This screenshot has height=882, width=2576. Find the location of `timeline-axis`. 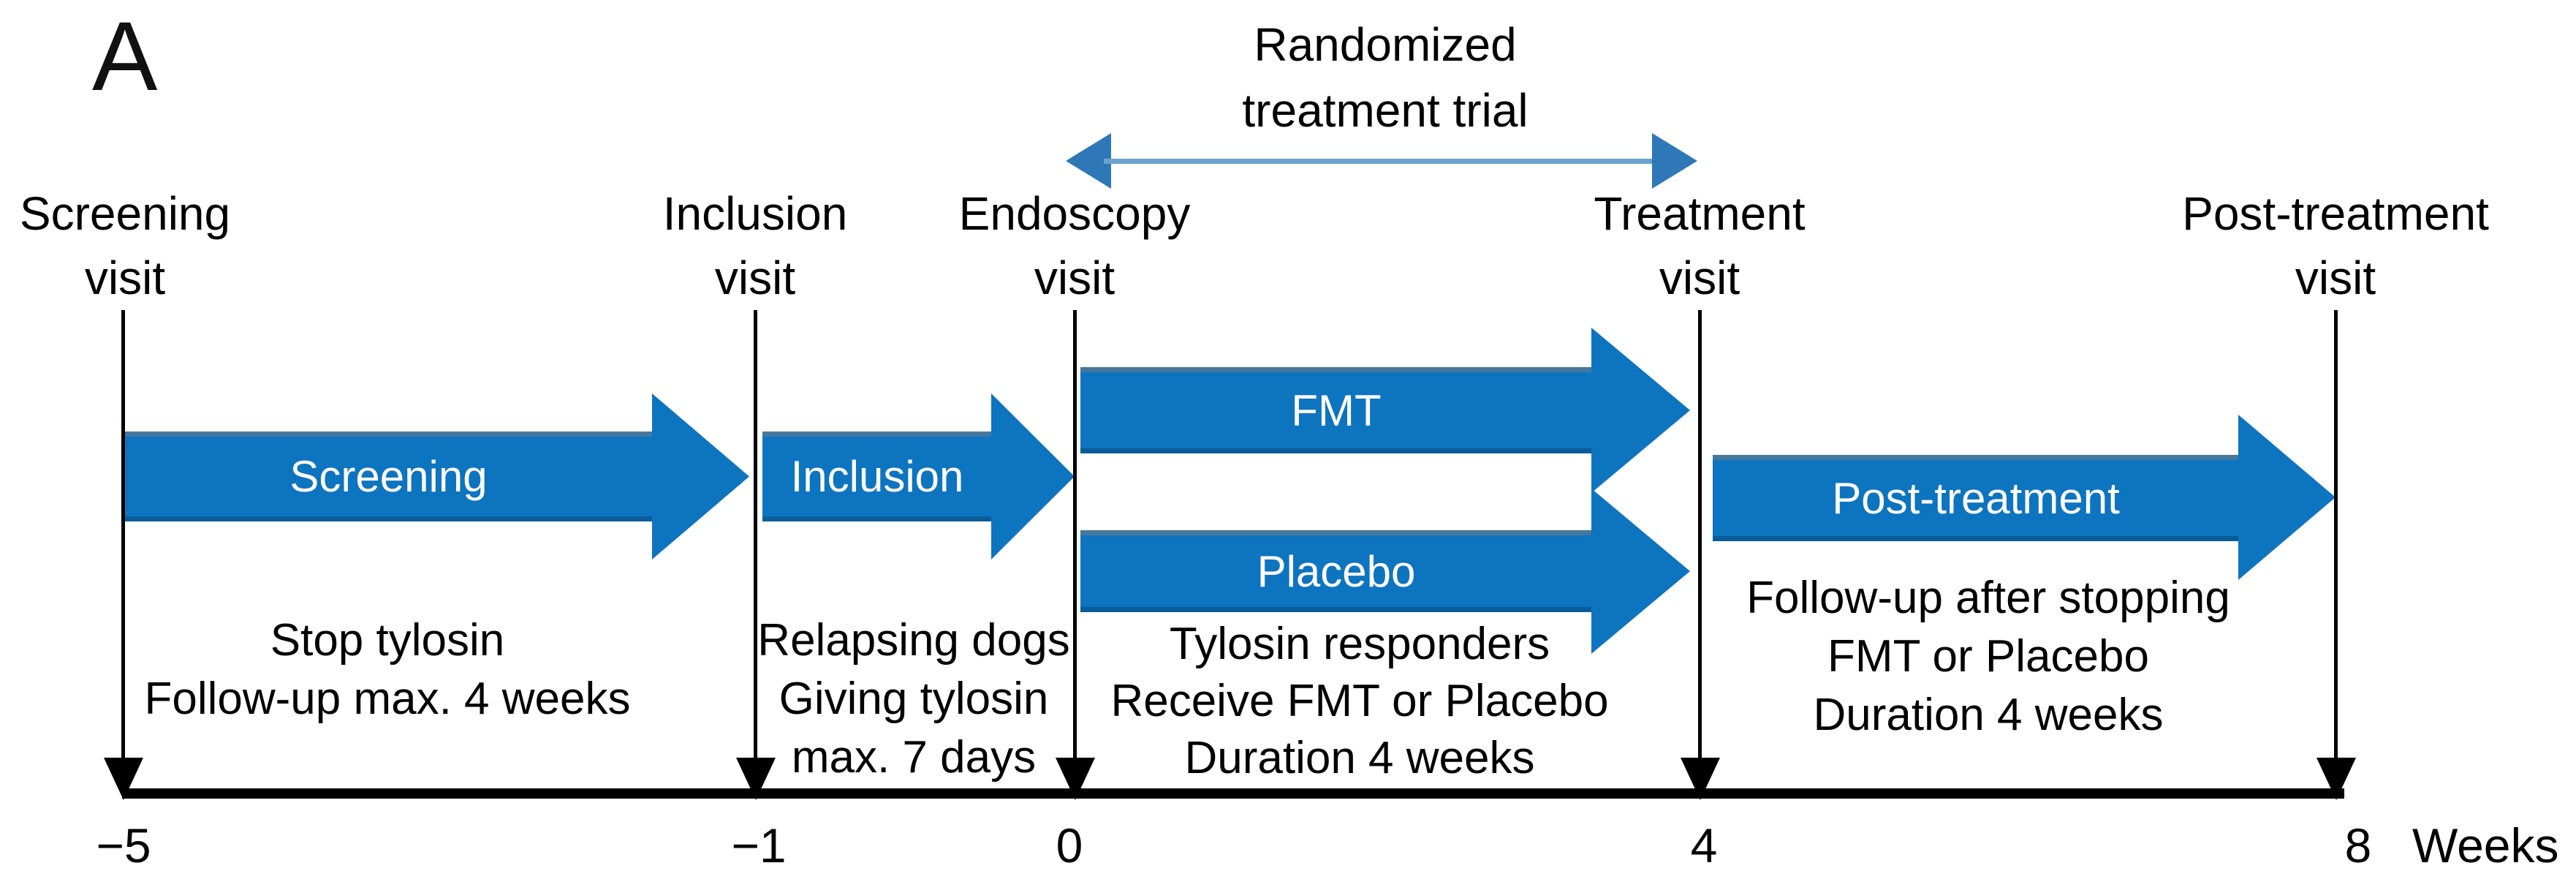

timeline-axis is located at coordinates (1233, 793).